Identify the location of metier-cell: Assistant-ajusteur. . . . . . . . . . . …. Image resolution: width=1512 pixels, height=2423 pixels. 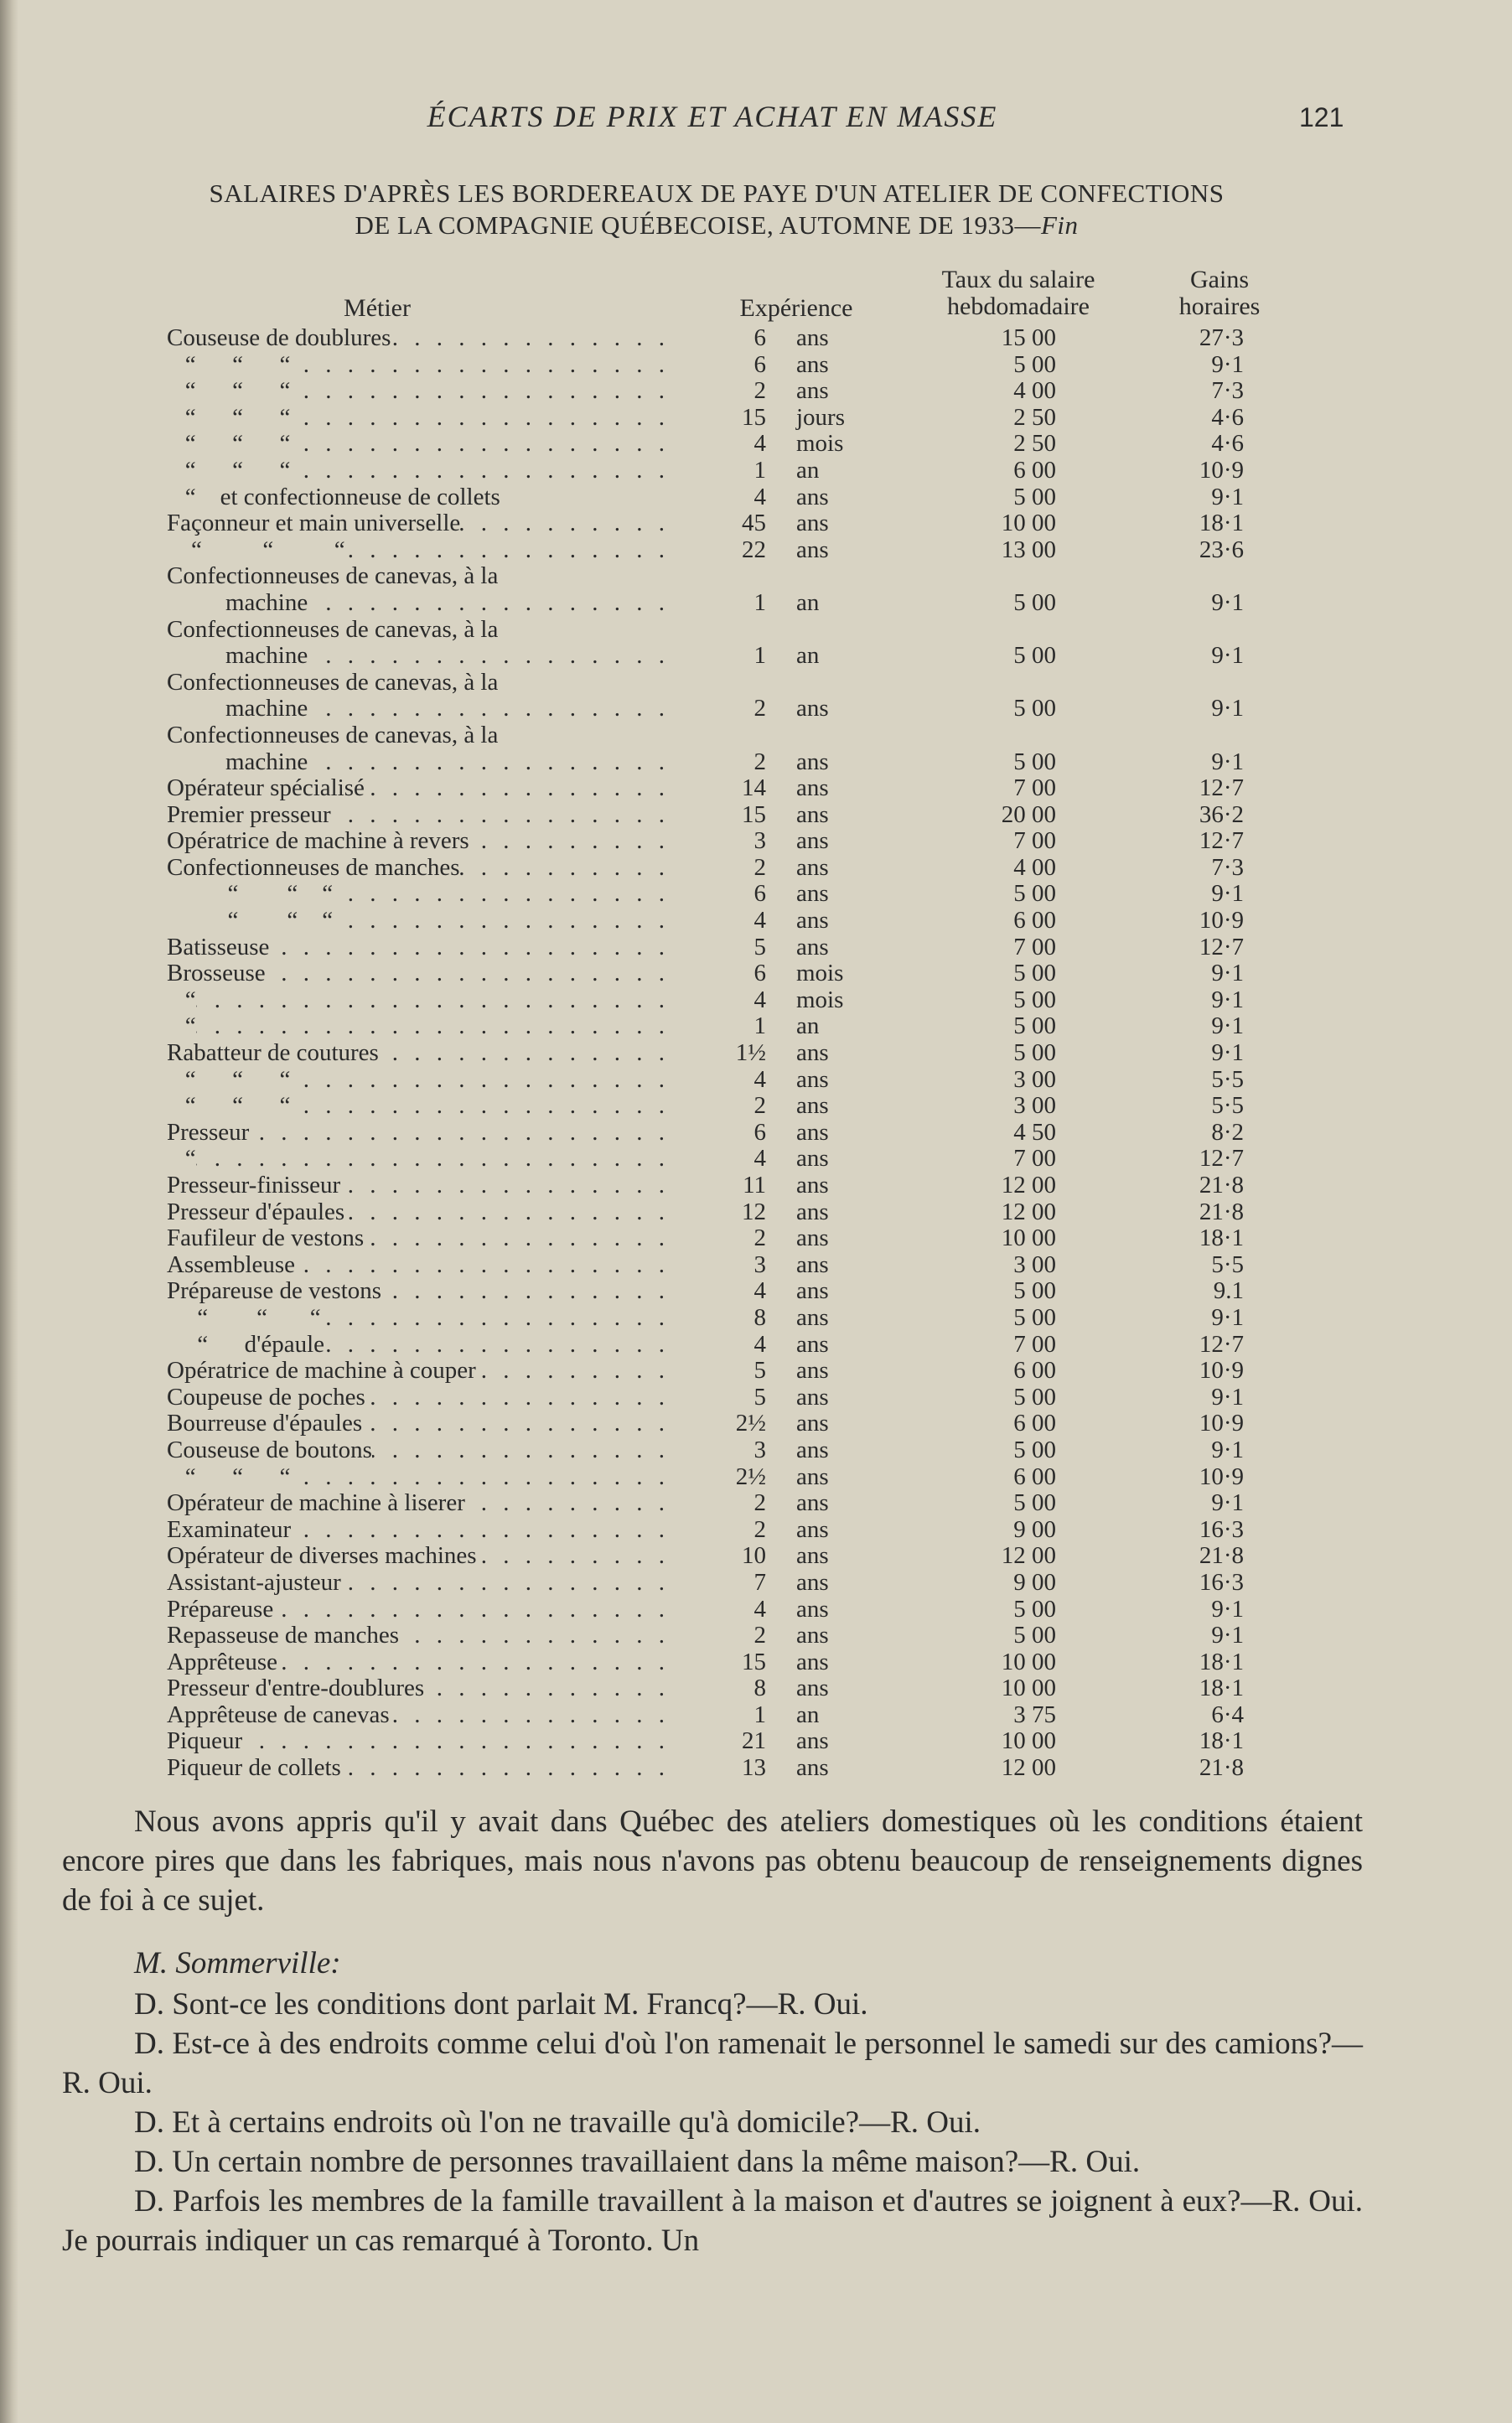
(418, 1583).